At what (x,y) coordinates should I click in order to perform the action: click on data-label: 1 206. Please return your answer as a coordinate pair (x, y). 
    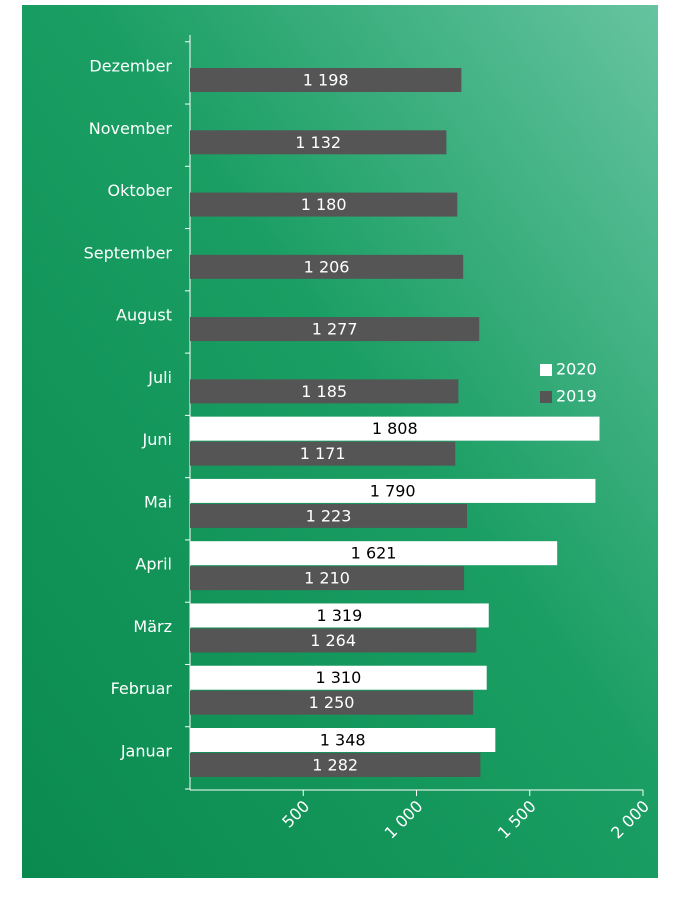
    Looking at the image, I should click on (327, 266).